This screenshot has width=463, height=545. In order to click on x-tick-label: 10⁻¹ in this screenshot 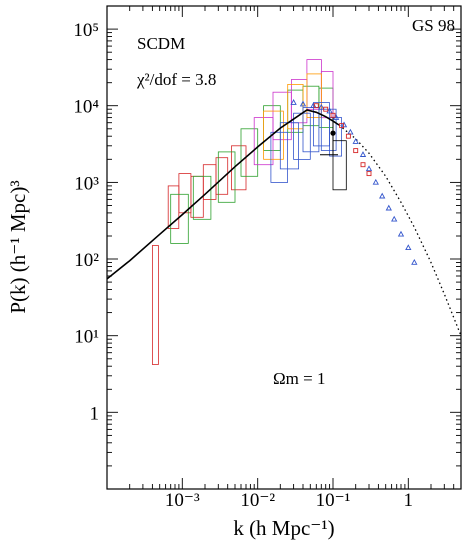, I will do `click(333, 500)`.